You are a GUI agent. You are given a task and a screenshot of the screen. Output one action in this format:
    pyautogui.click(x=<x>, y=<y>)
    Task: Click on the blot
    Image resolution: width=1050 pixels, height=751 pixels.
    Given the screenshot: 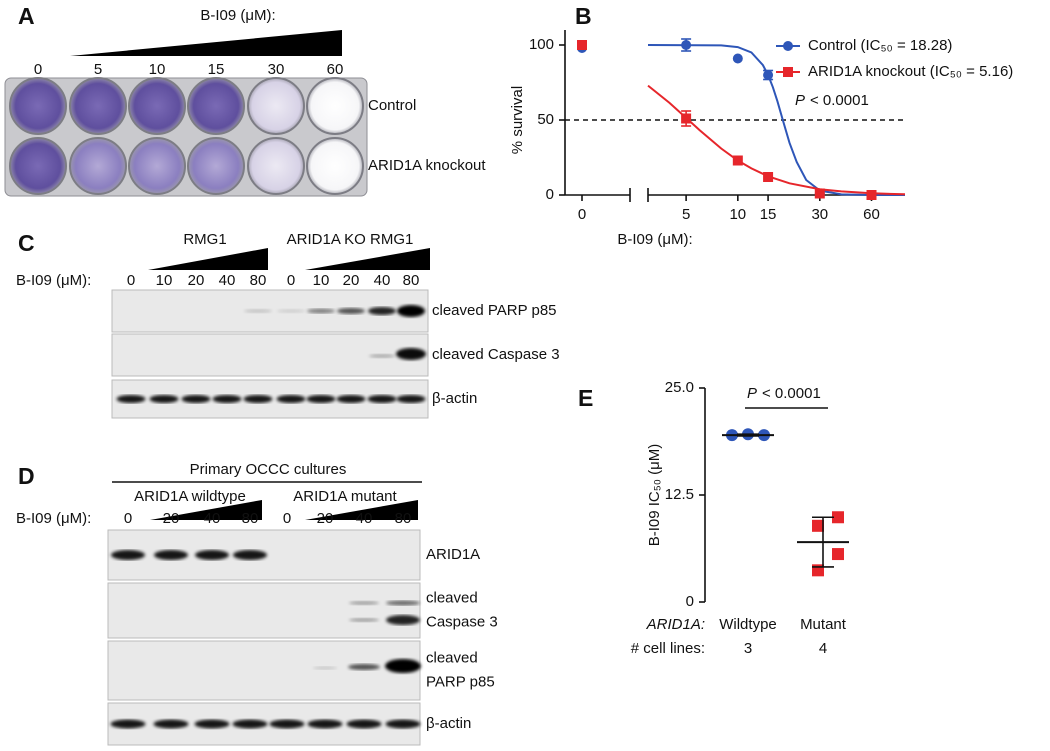 What is the action you would take?
    pyautogui.click(x=264, y=610)
    